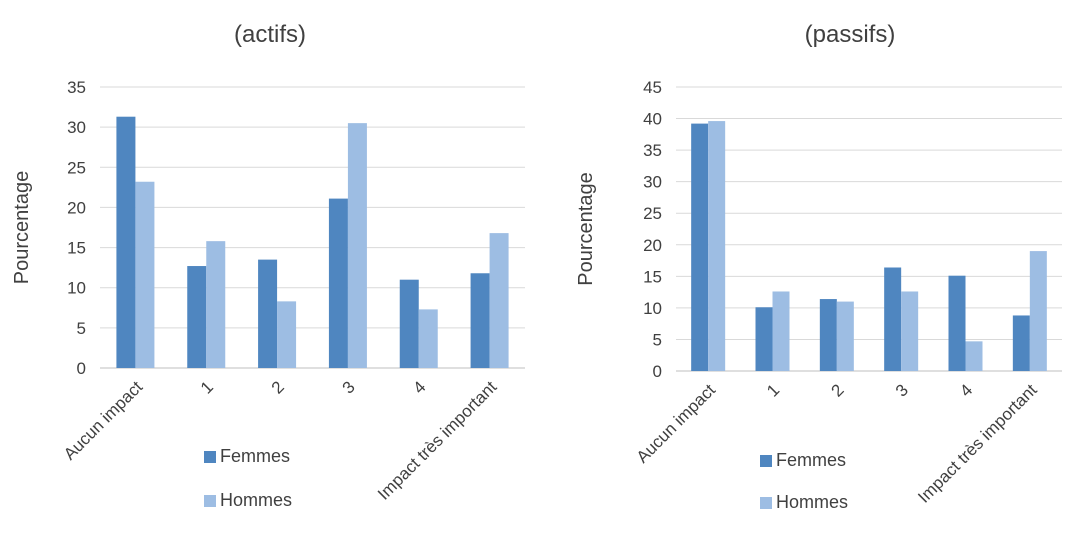 This screenshot has width=1081, height=552. What do you see at coordinates (270, 34) in the screenshot?
I see `chart-title: (actifs)` at bounding box center [270, 34].